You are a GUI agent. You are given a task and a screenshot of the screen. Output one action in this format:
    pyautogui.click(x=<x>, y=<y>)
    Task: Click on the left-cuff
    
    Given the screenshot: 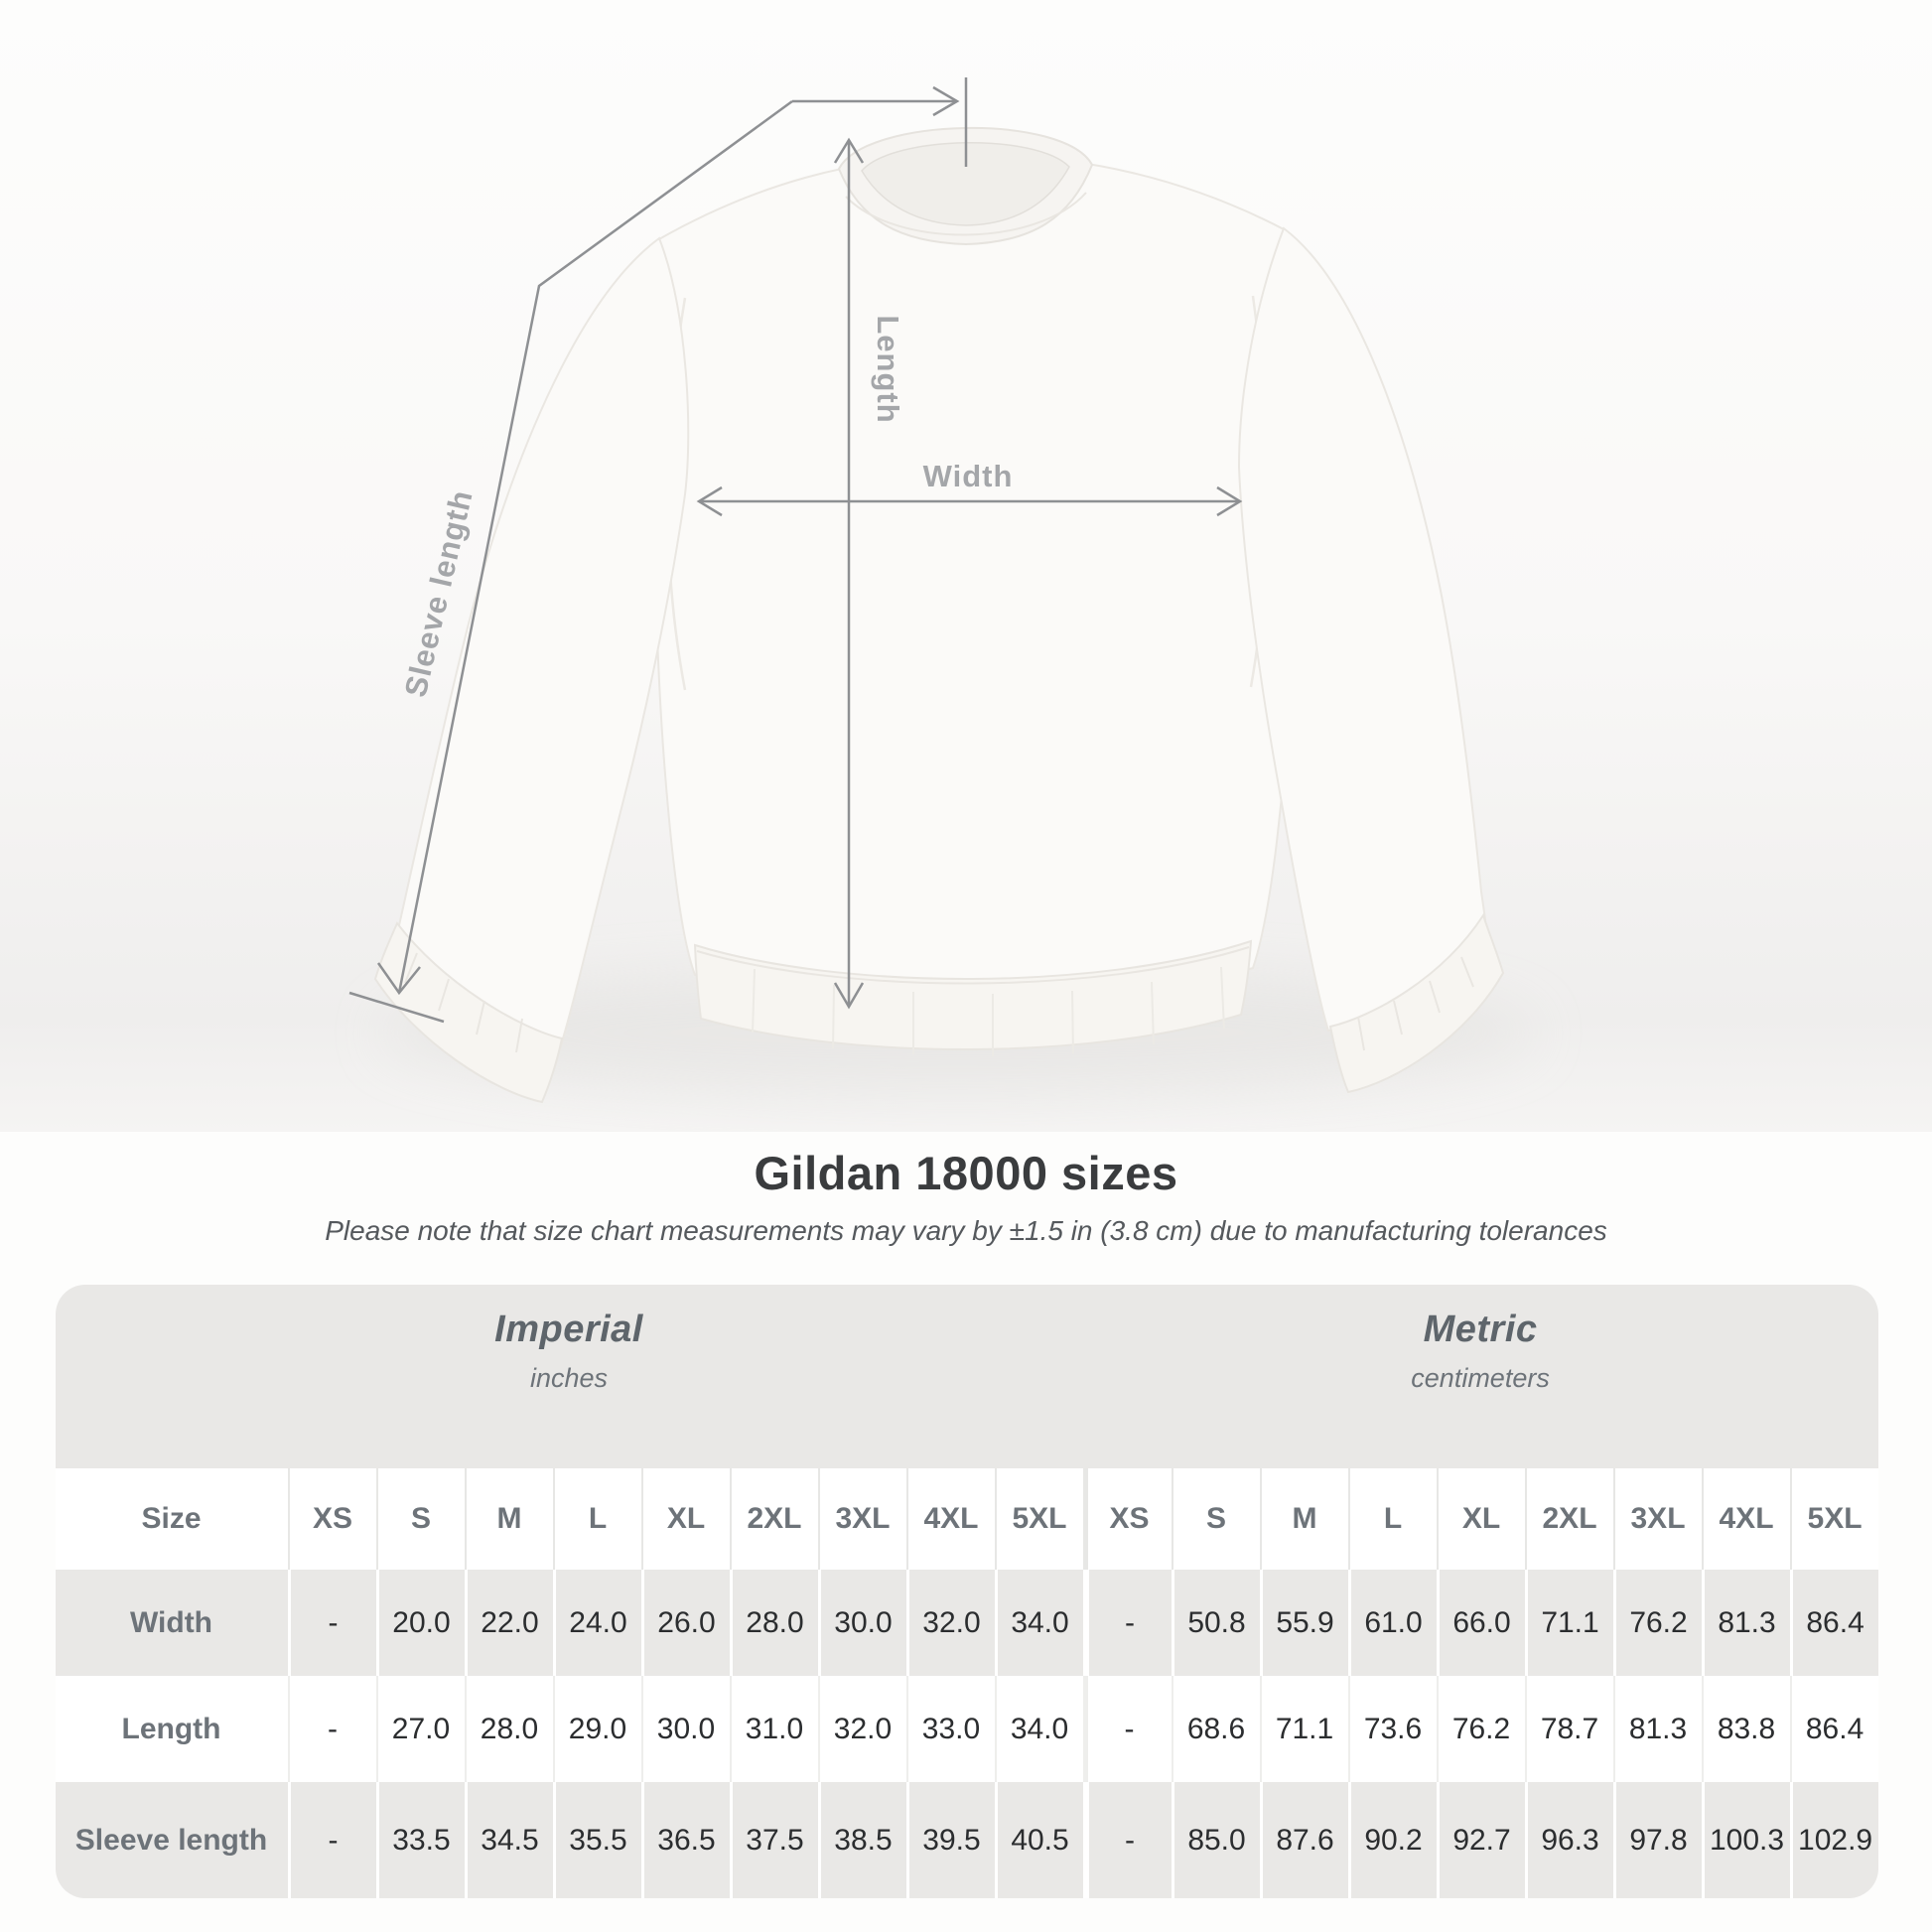 What is the action you would take?
    pyautogui.click(x=468, y=1012)
    